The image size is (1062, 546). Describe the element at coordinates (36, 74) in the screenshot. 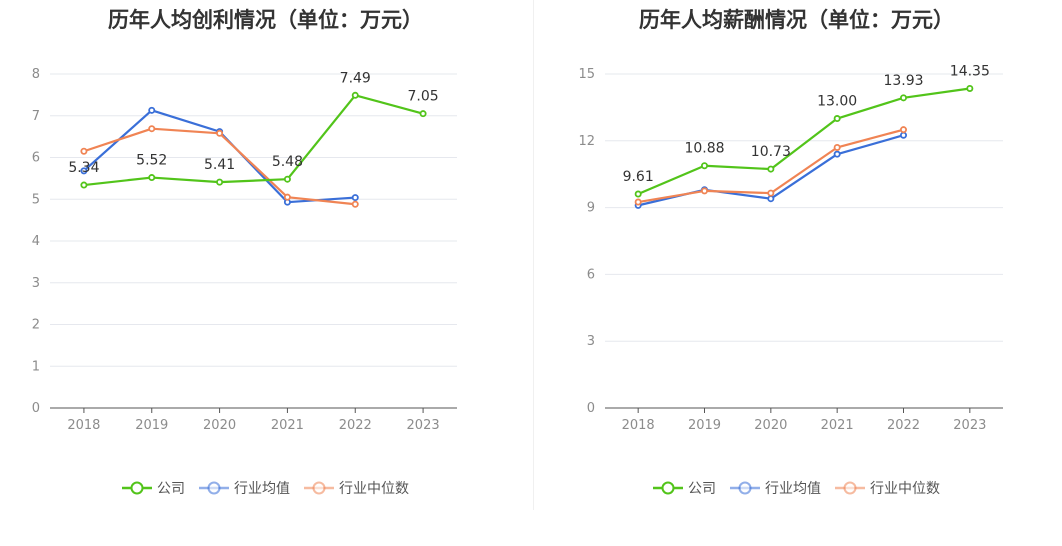

I see `y-tick-label: 8` at that location.